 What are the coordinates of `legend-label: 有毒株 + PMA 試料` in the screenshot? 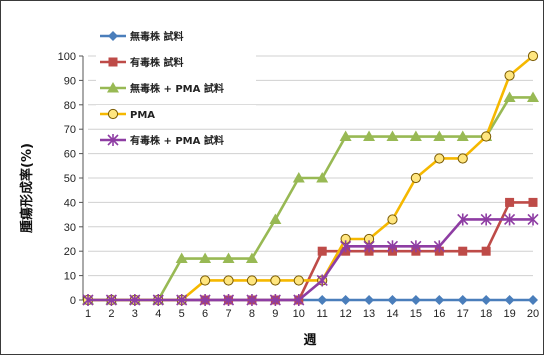 It's located at (177, 140).